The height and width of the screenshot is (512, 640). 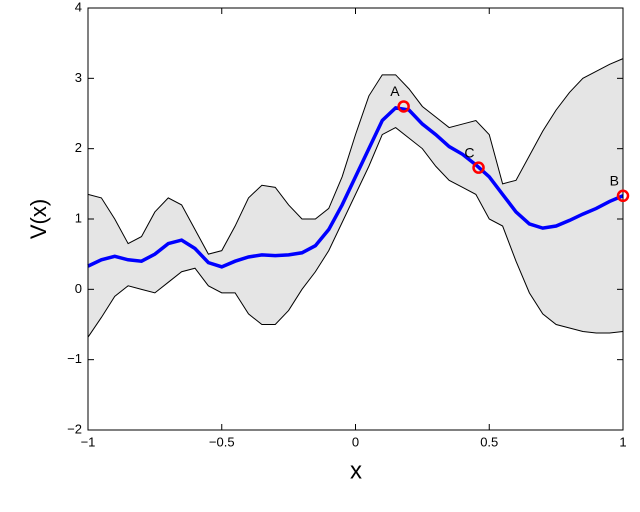 I want to click on point-label: B, so click(x=614, y=180).